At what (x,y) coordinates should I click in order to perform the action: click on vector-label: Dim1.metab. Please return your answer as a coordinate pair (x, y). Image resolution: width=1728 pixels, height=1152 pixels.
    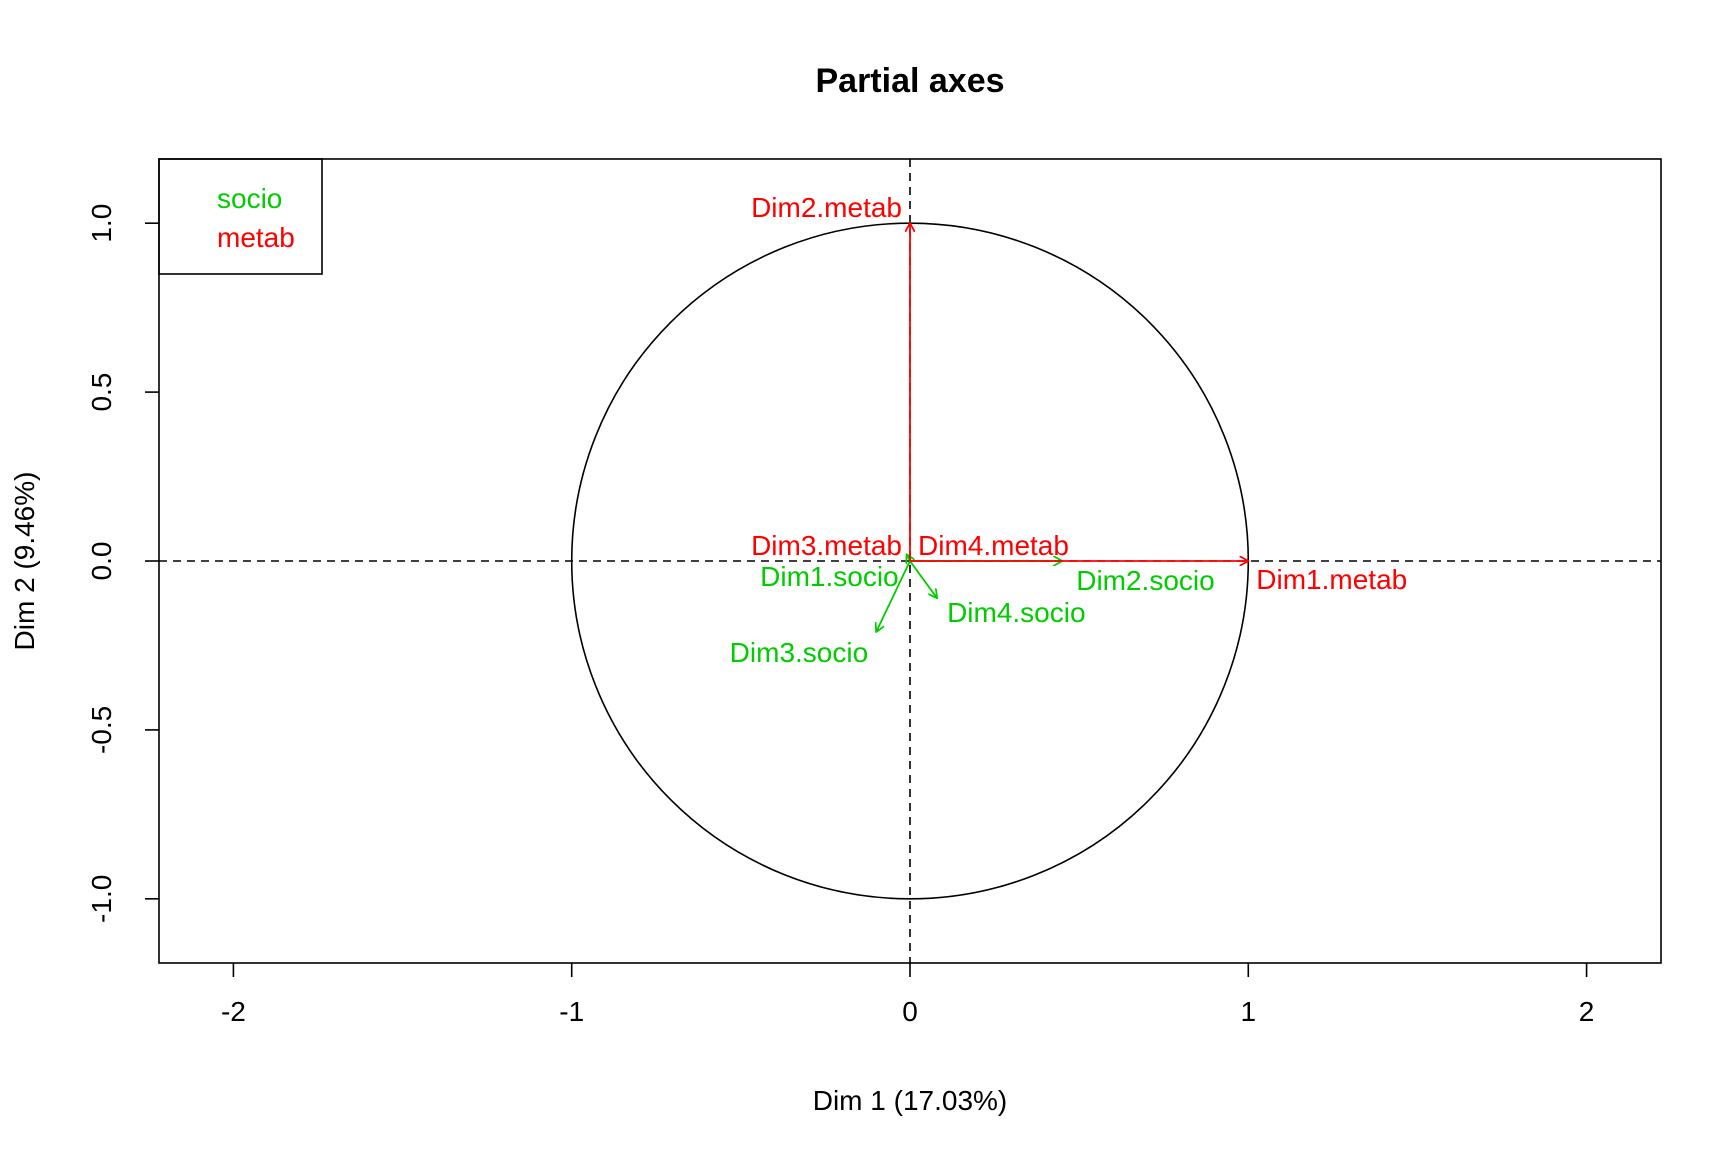
    Looking at the image, I should click on (1331, 579).